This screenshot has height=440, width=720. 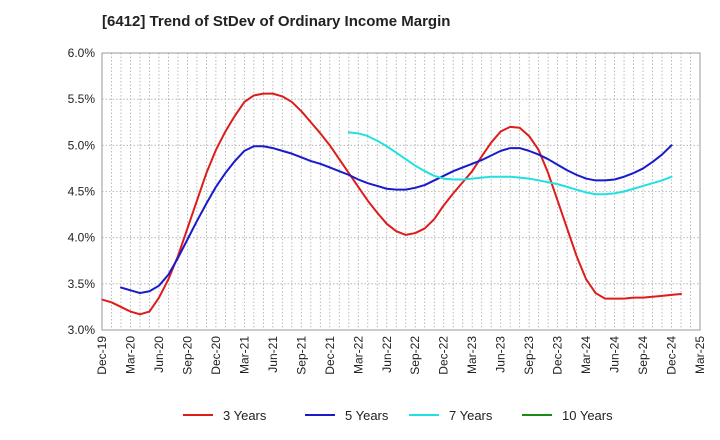 What do you see at coordinates (358, 355) in the screenshot?
I see `x-tick-label: Mar-22` at bounding box center [358, 355].